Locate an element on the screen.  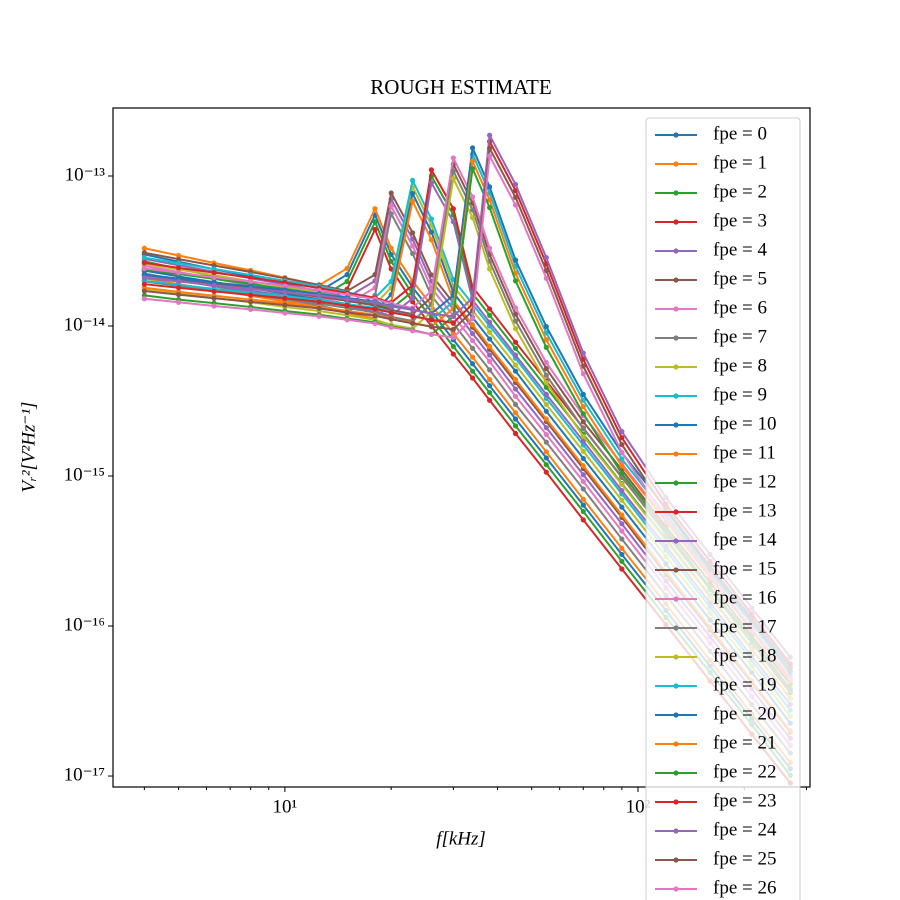
legend-label: fpe = 3 is located at coordinates (740, 220).